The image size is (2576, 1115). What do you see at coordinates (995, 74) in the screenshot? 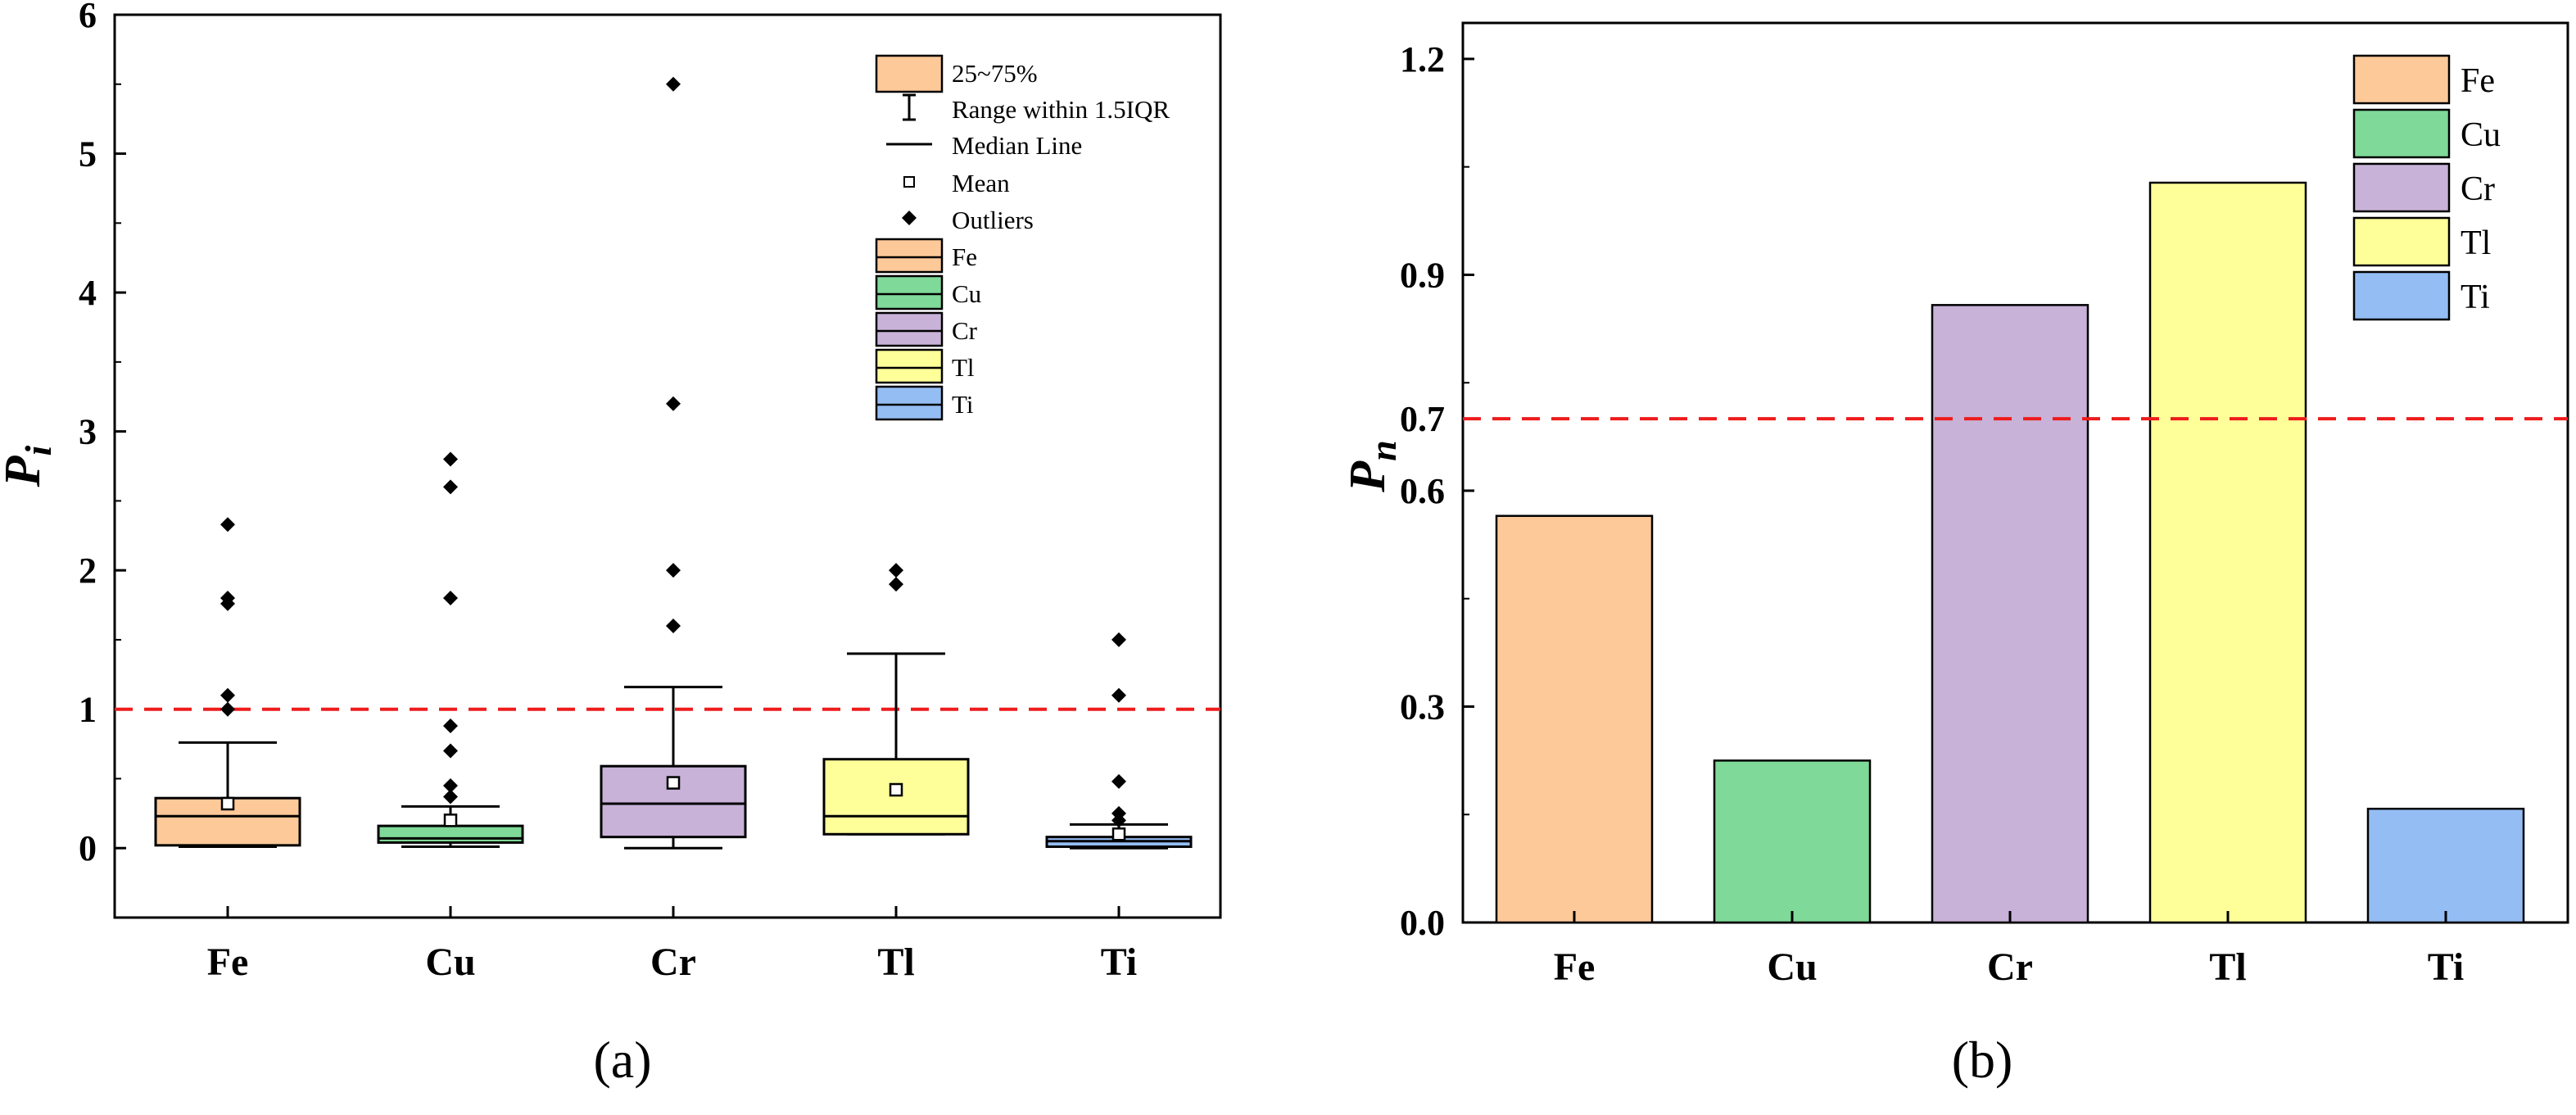
I see `legend-label: 25~75%` at bounding box center [995, 74].